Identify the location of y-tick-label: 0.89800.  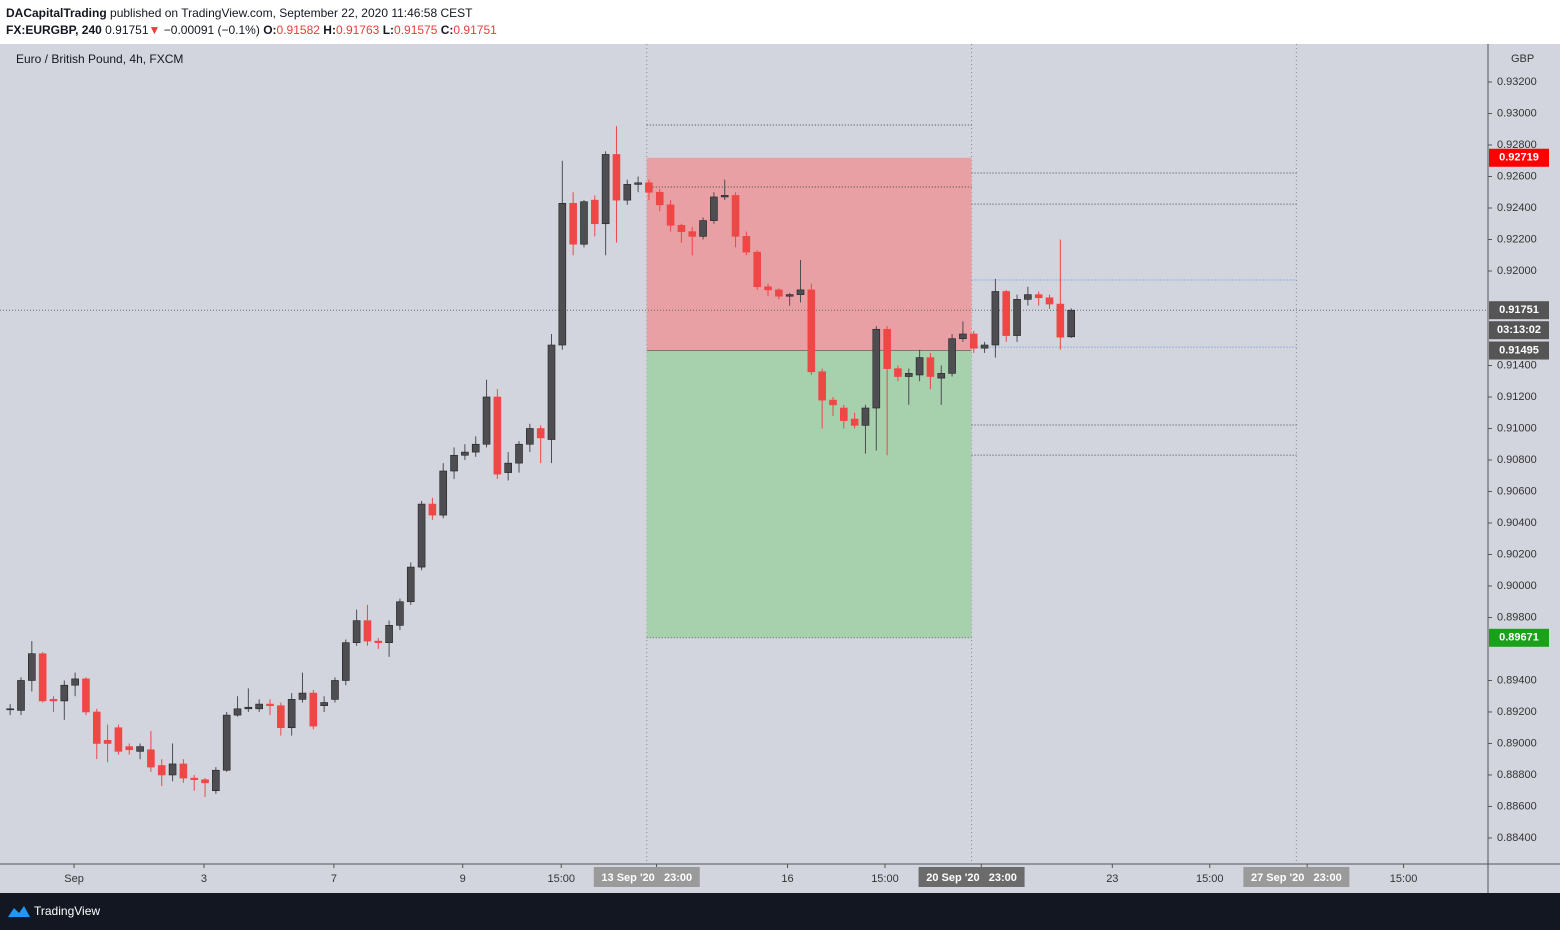
(1517, 617).